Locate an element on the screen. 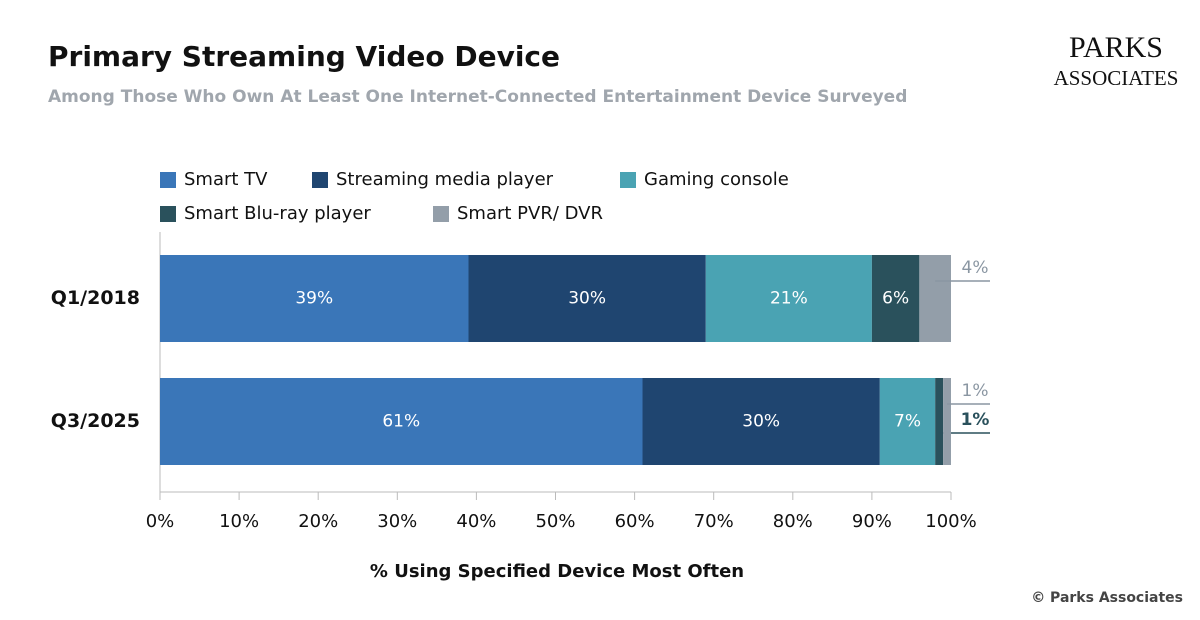 This screenshot has width=1200, height=620. copyright: © Parks Associates is located at coordinates (1107, 598).